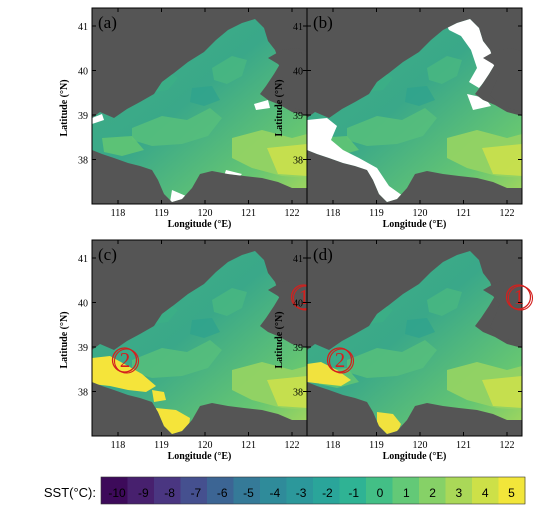 The image size is (550, 531). Describe the element at coordinates (406, 493) in the screenshot. I see `colorbar-tick-label: 1` at that location.